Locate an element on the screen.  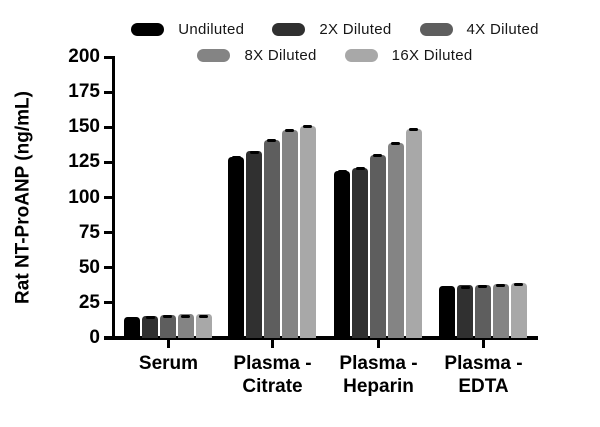
y-tick-label: 0 is located at coordinates (94, 337).